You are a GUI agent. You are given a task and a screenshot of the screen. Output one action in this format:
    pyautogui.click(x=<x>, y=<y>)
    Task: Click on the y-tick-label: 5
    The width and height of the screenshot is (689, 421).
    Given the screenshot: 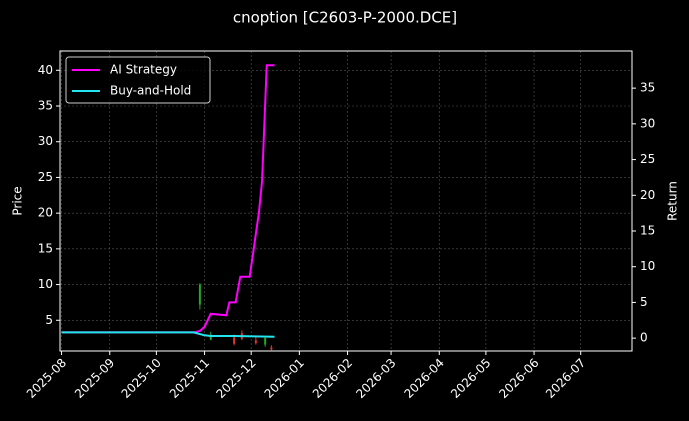 What is the action you would take?
    pyautogui.click(x=49, y=320)
    